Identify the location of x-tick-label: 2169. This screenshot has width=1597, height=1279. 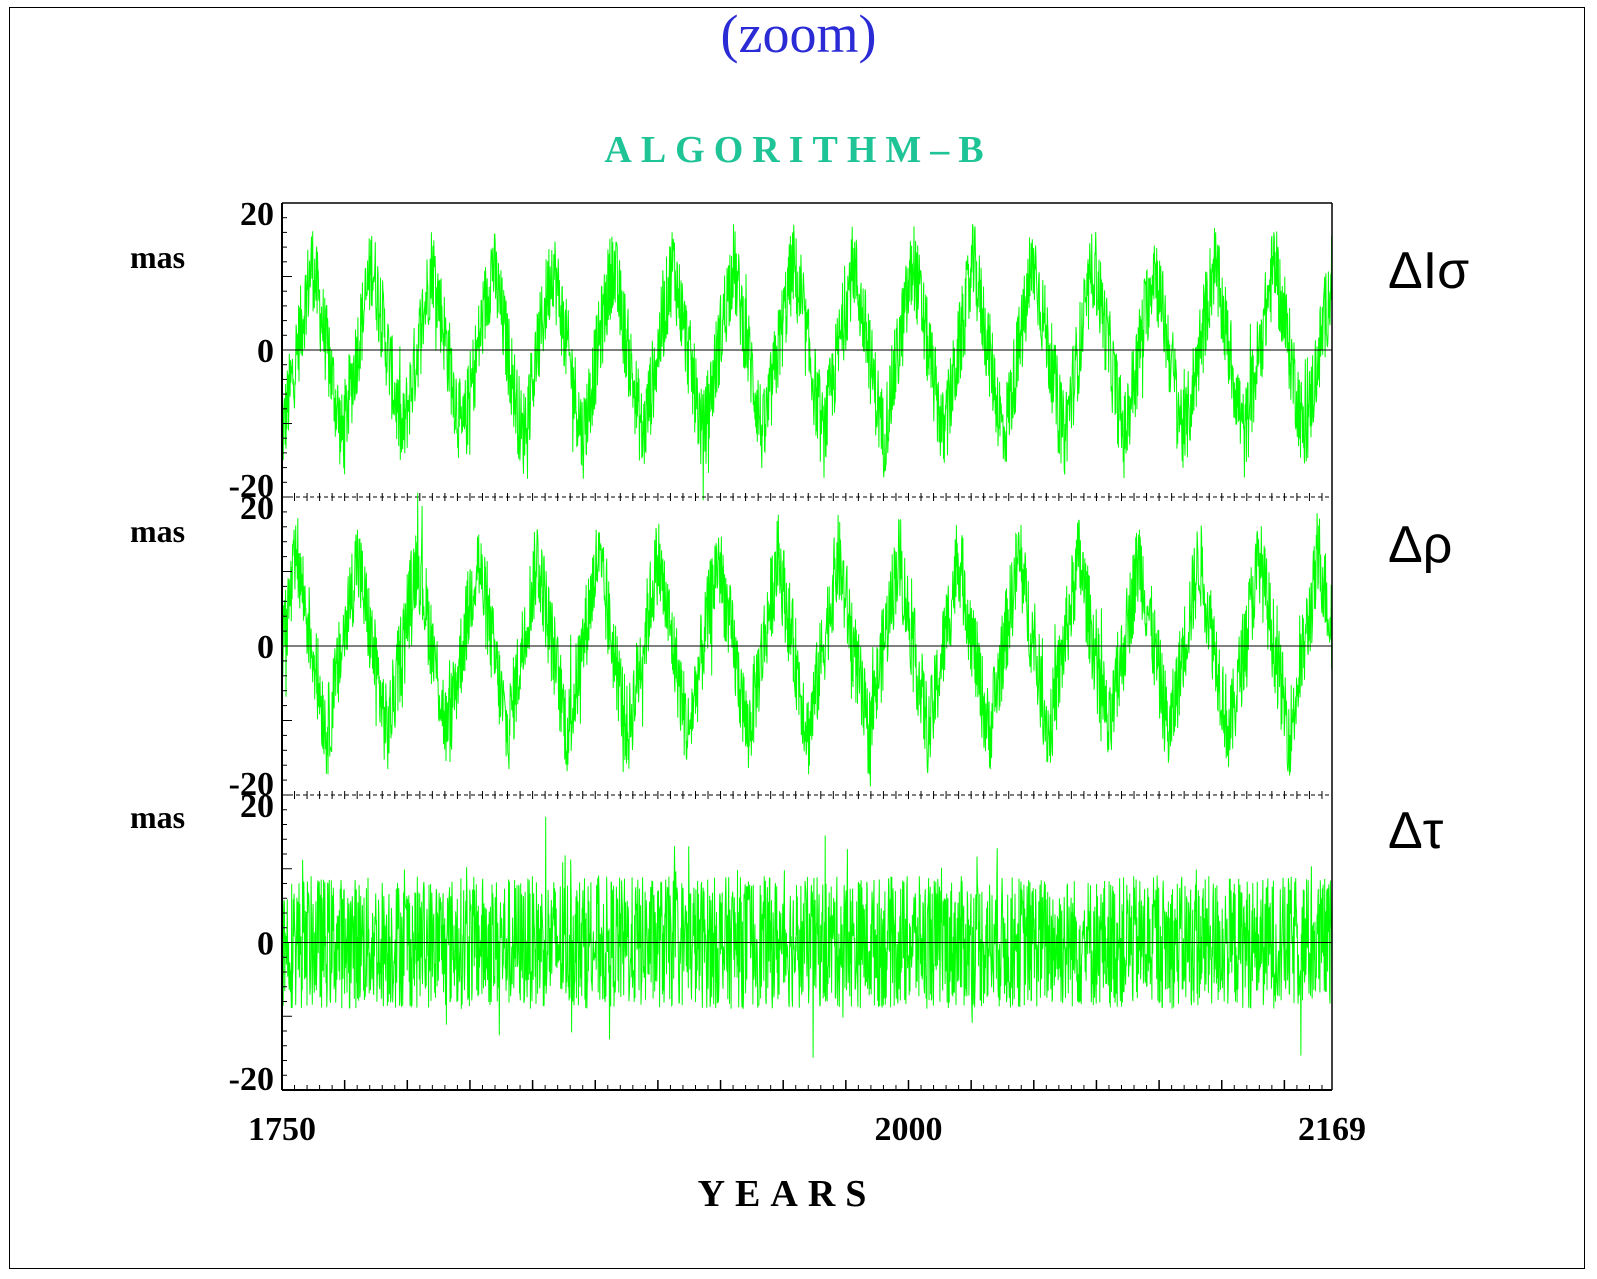
(1332, 1129).